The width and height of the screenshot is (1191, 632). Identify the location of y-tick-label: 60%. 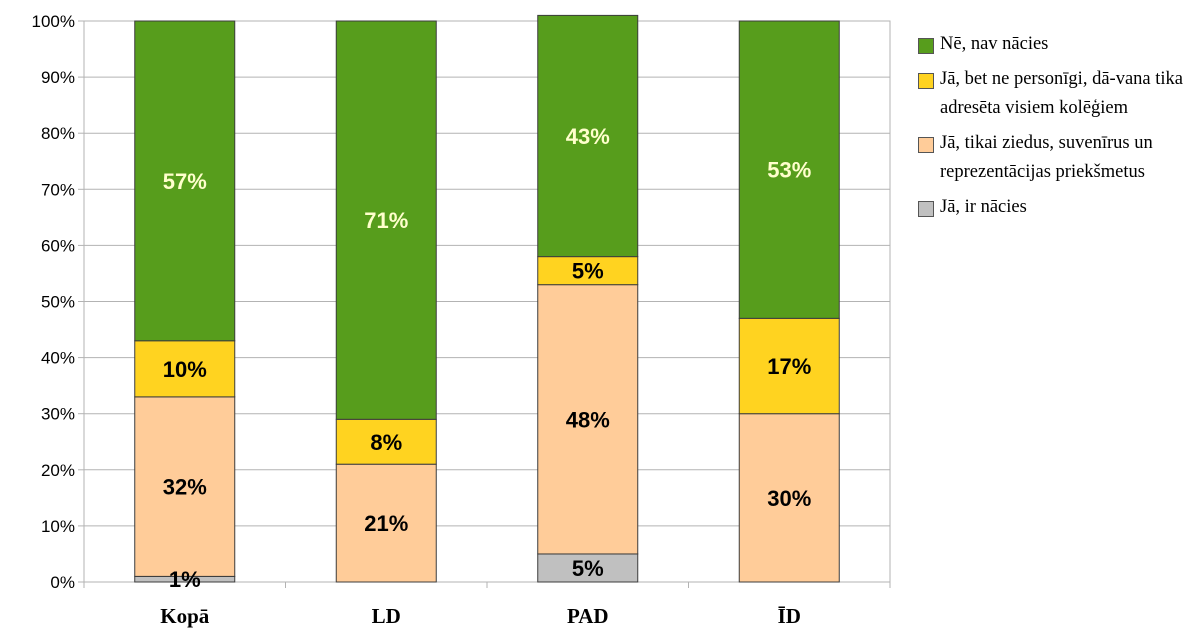
(58, 245).